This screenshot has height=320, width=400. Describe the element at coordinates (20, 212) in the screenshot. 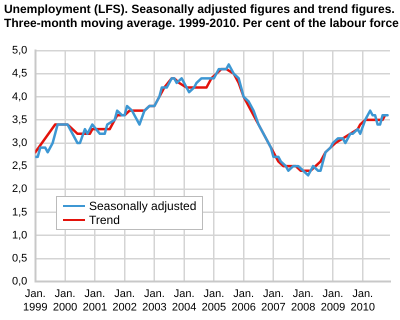

I see `y-tick-label: 1,5` at that location.